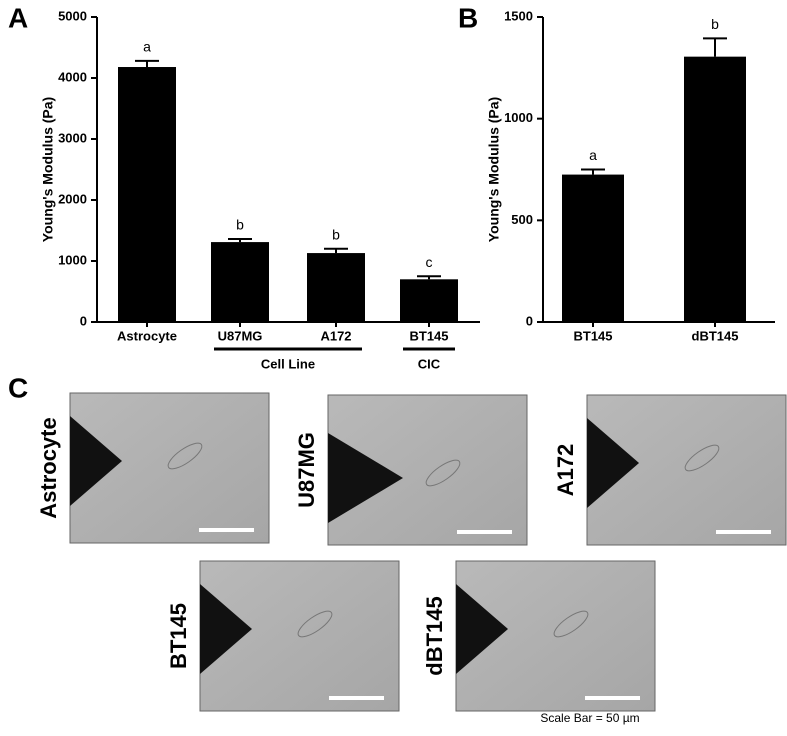 This screenshot has width=787, height=736. I want to click on group-label: Cell Line, so click(288, 363).